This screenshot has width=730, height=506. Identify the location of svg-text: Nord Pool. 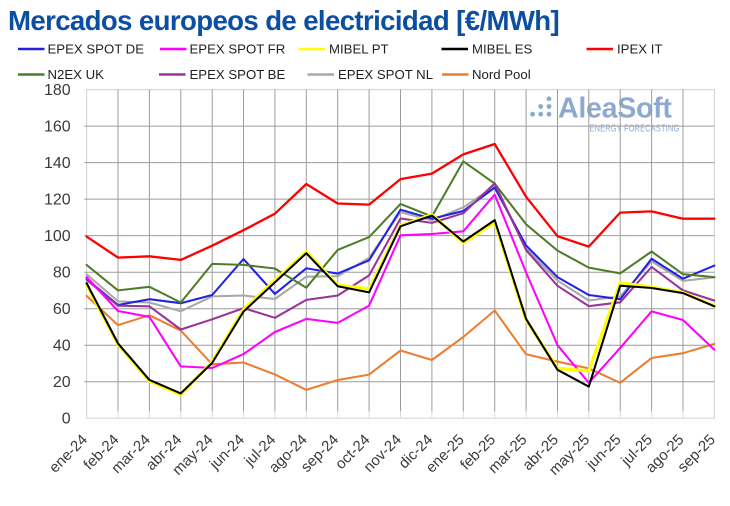
(501, 74).